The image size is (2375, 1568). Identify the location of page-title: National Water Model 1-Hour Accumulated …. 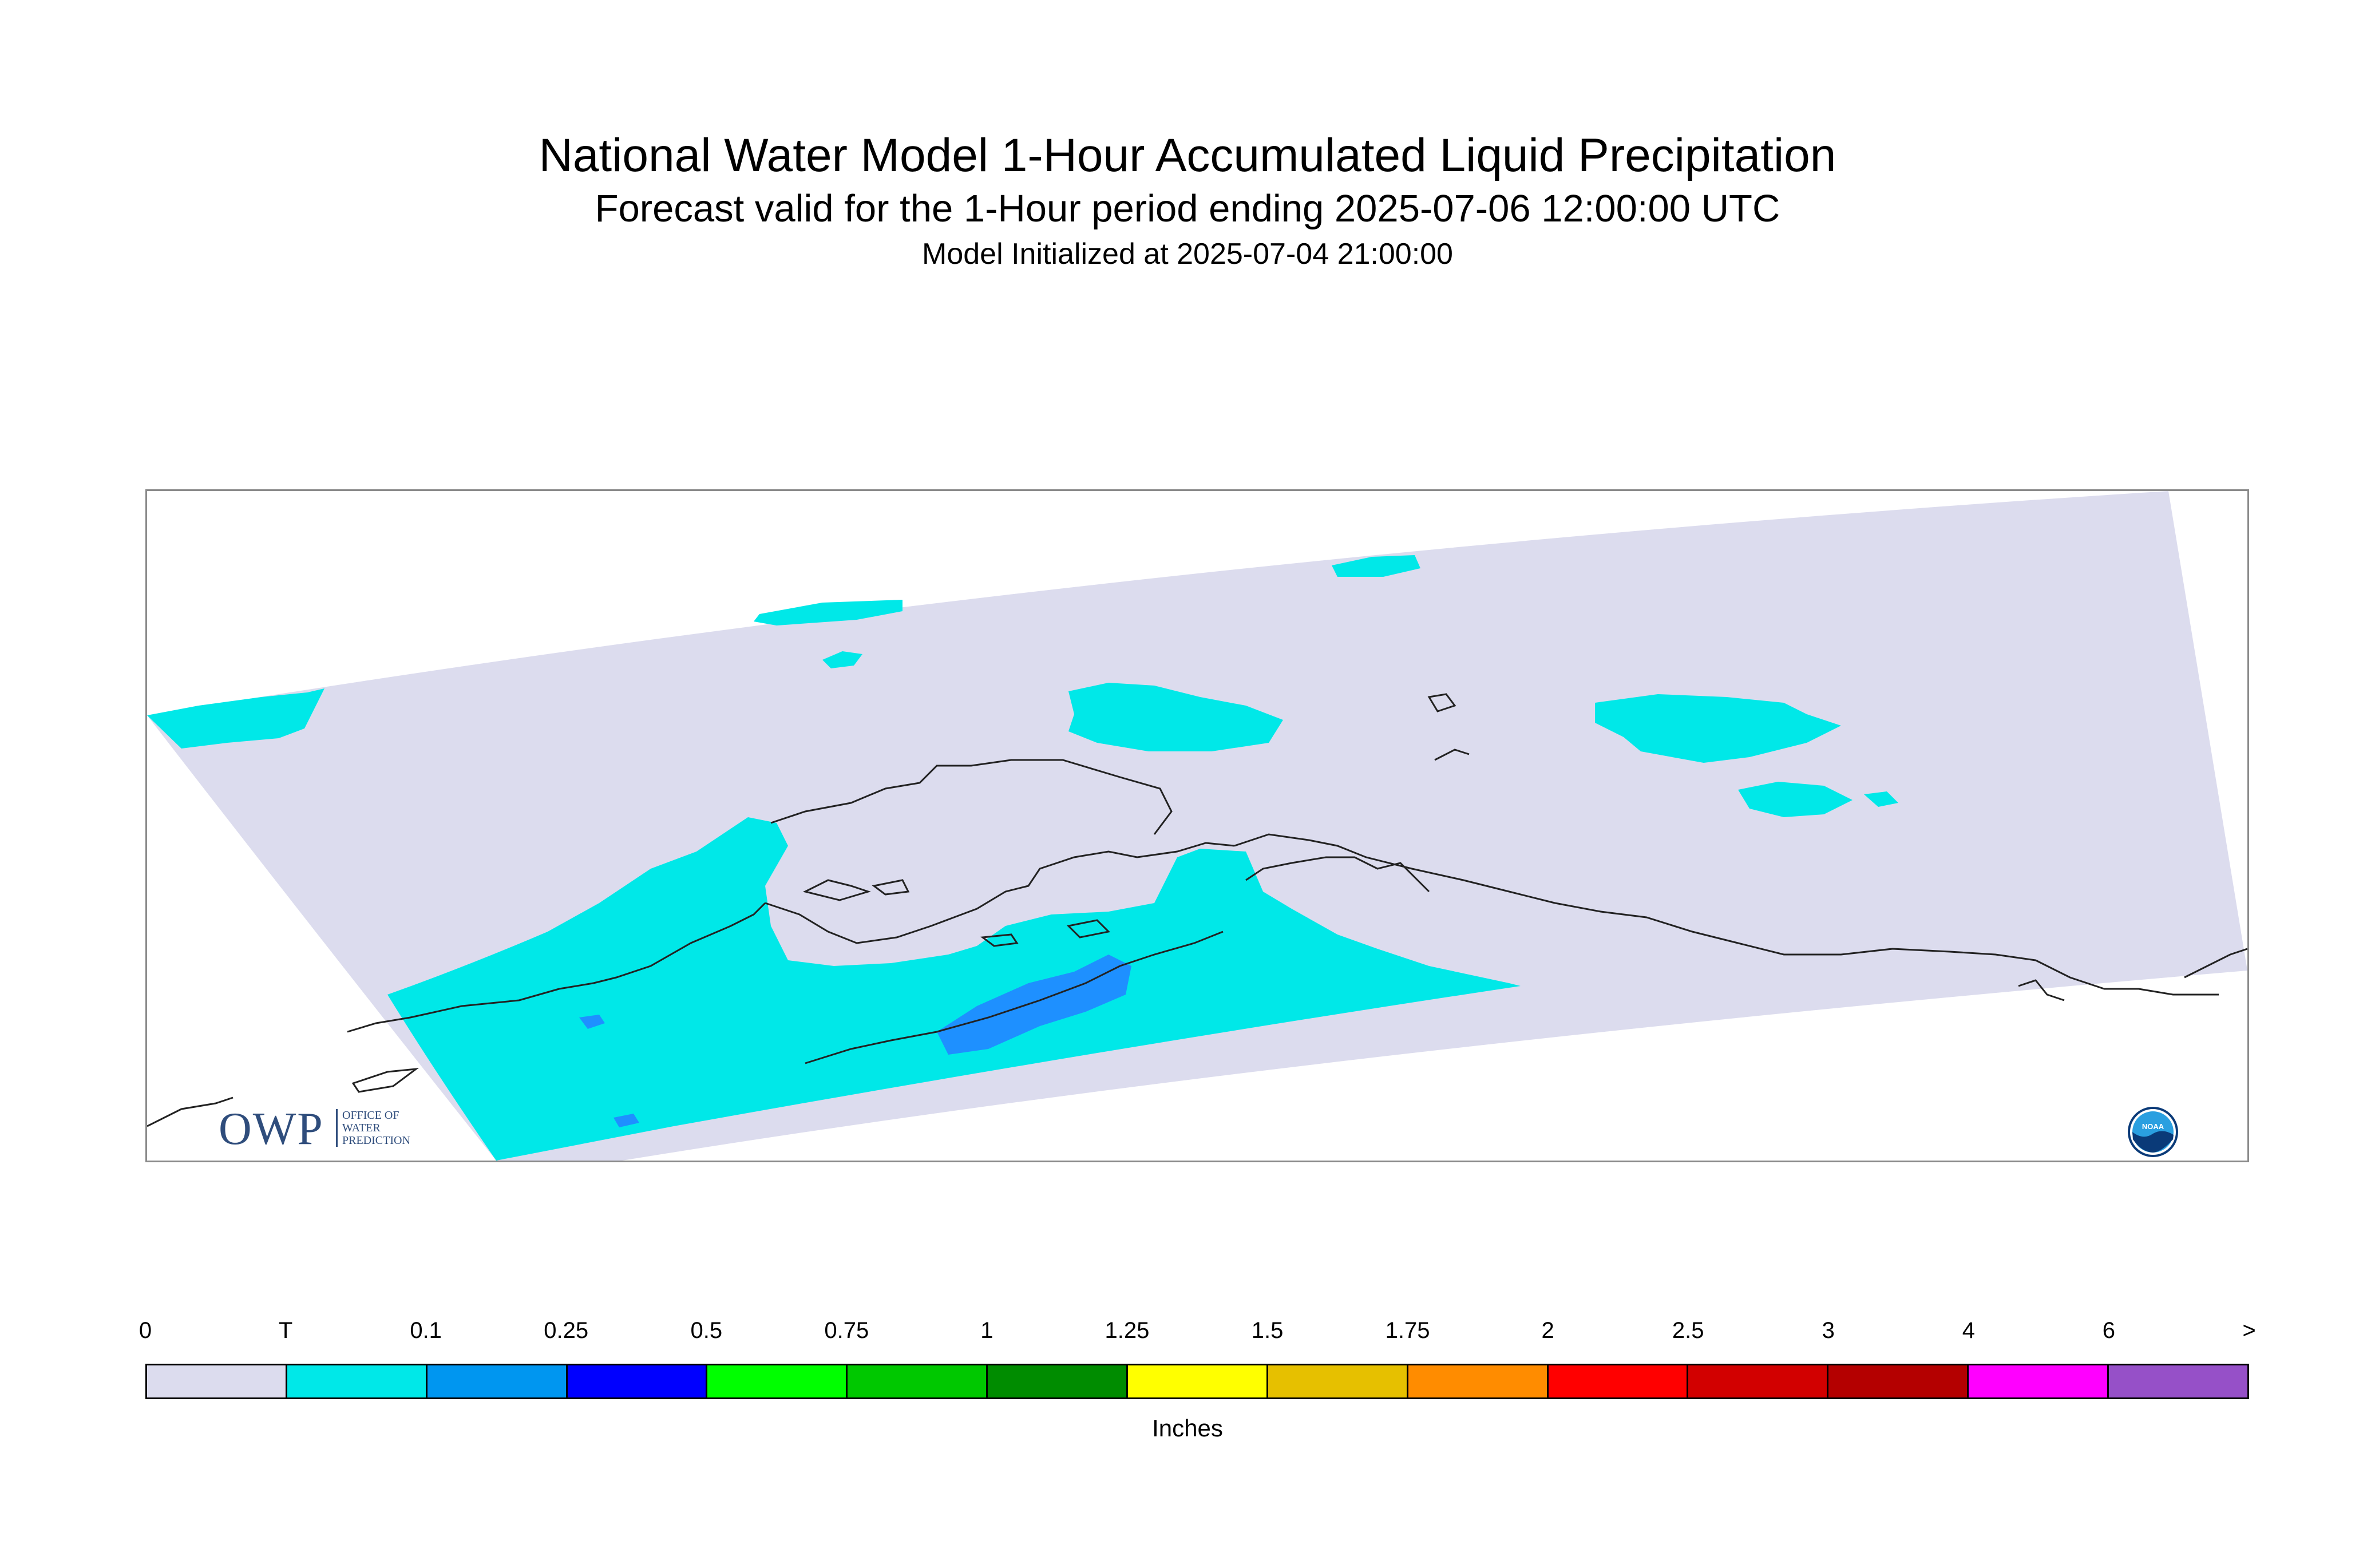
(1187, 155).